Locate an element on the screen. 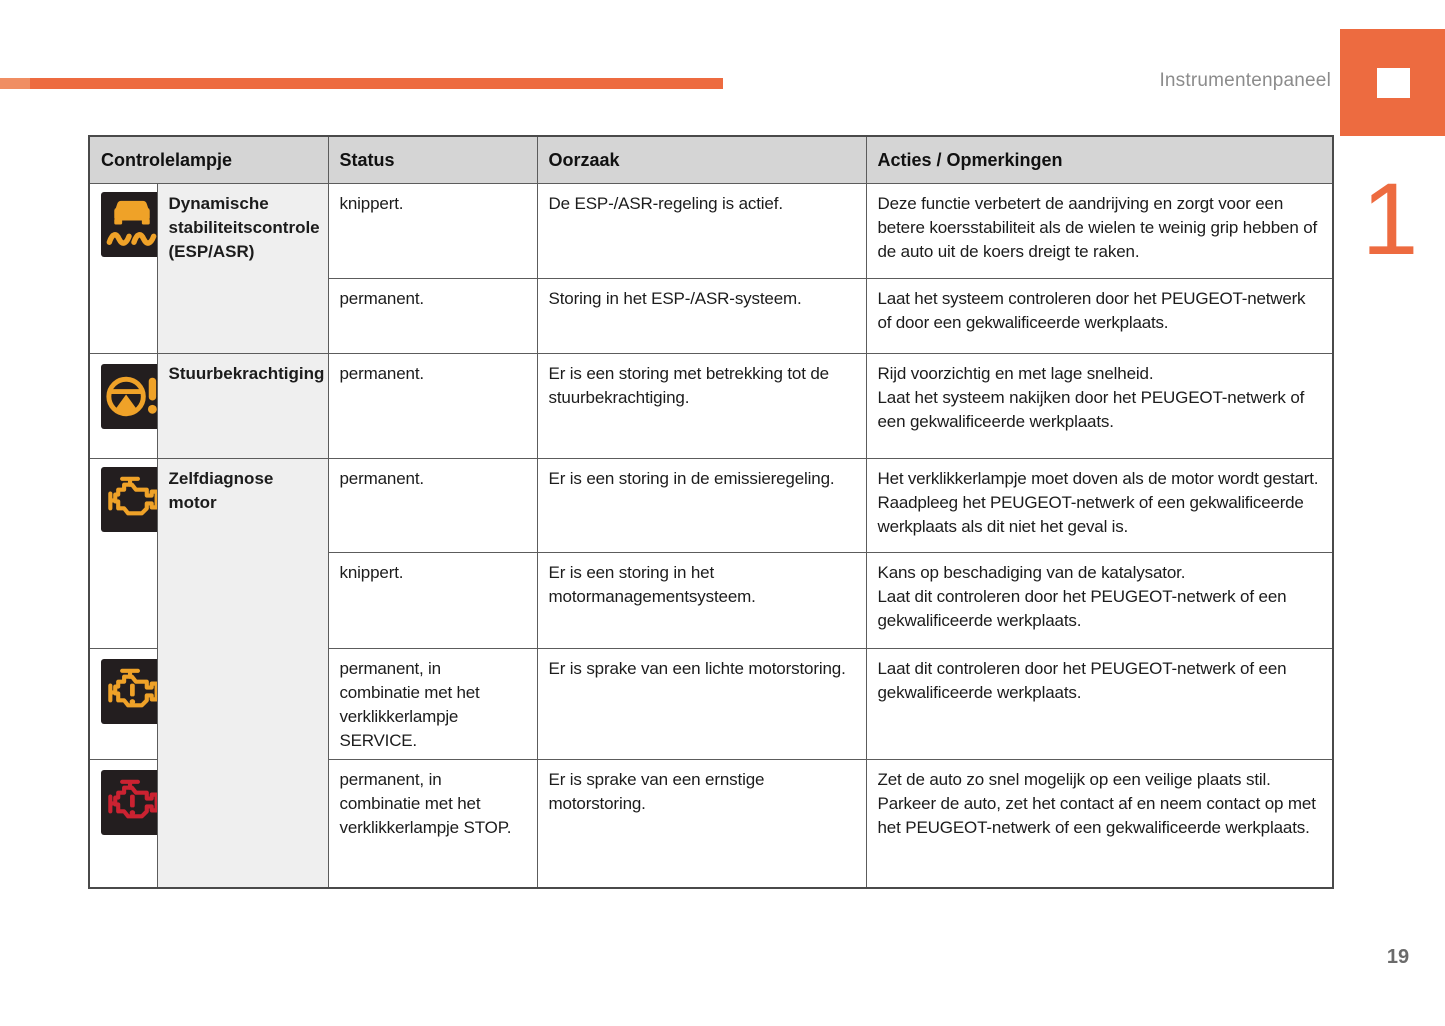 This screenshot has width=1445, height=1026. chapter-accent-bar is located at coordinates (361, 83).